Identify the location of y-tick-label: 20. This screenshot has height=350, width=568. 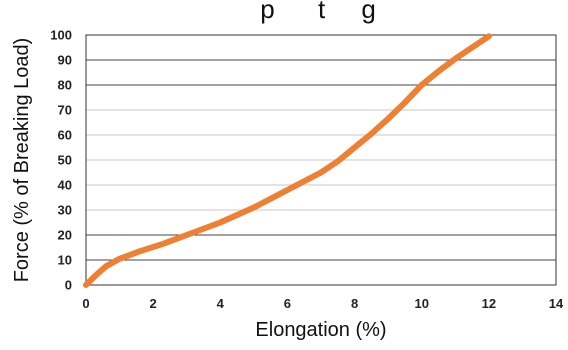
(65, 235).